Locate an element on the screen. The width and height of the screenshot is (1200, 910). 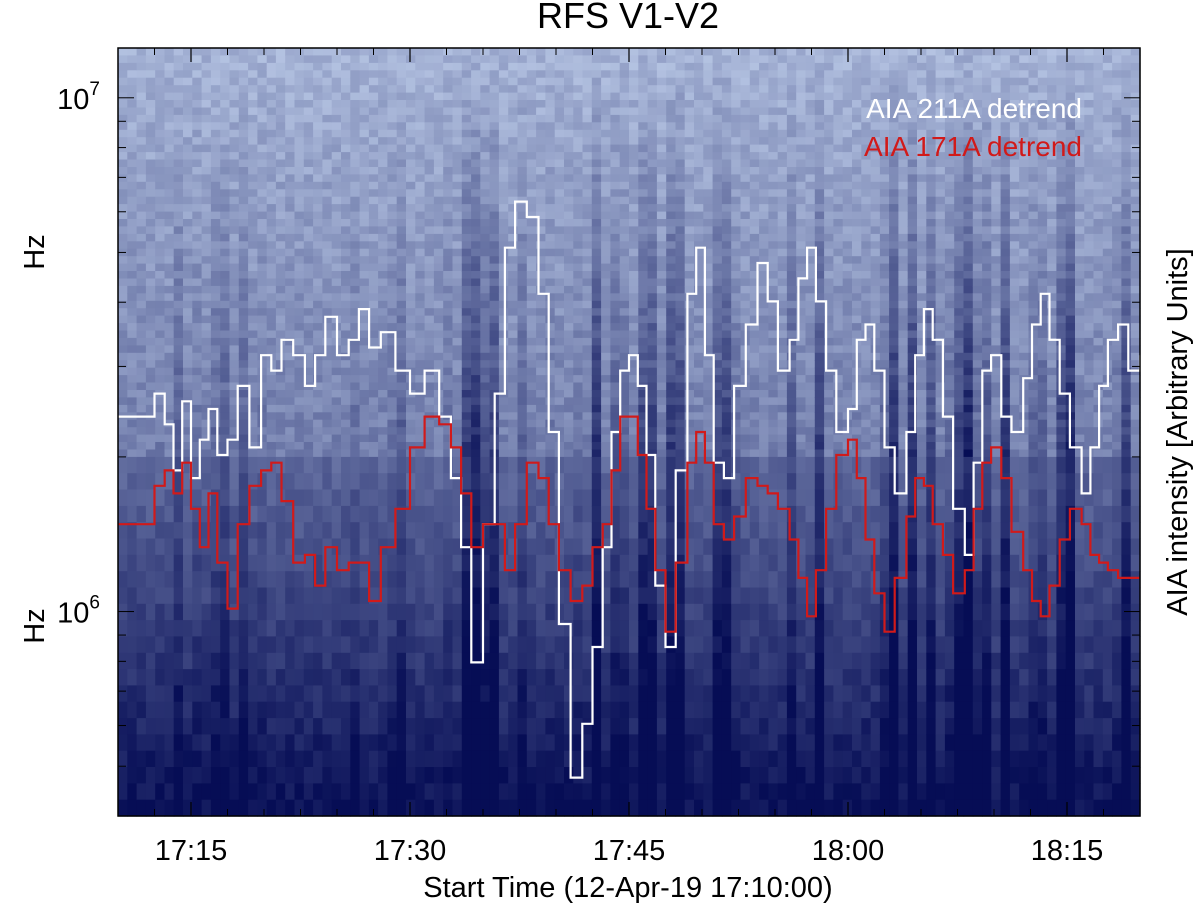
x-axis-label: Start Time (12-Apr-19 17:10:00) is located at coordinates (627, 888).